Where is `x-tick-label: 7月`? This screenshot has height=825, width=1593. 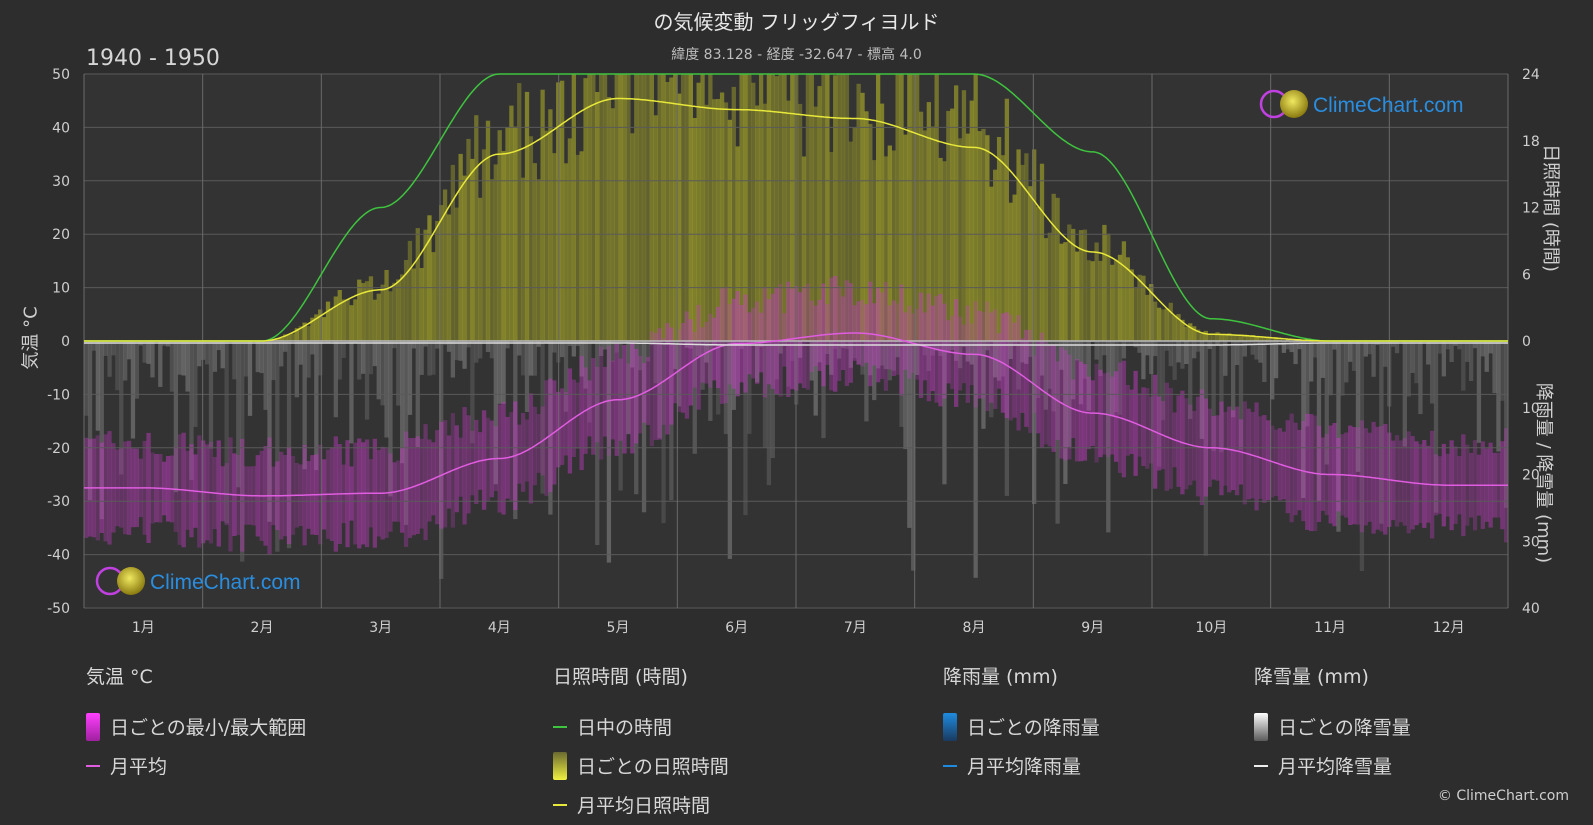
x-tick-label: 7月 is located at coordinates (855, 628).